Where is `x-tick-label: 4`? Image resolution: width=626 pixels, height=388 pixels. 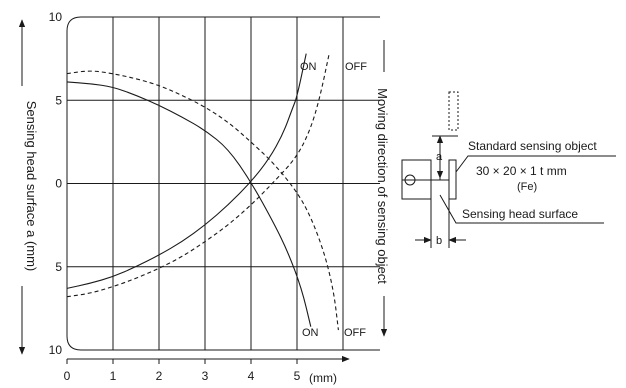
x-tick-label: 4 is located at coordinates (251, 376).